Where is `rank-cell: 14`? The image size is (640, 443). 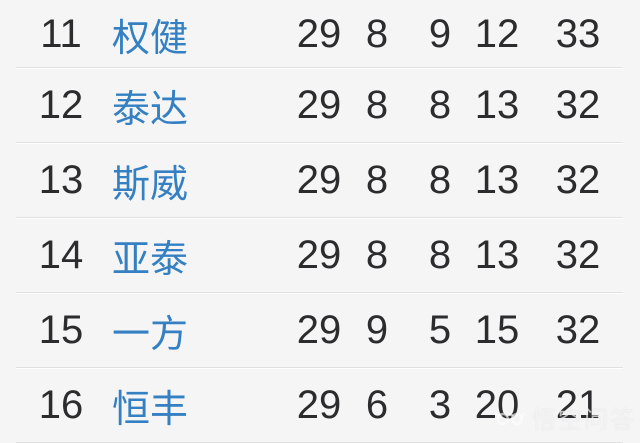
rank-cell: 14 is located at coordinates (61, 255).